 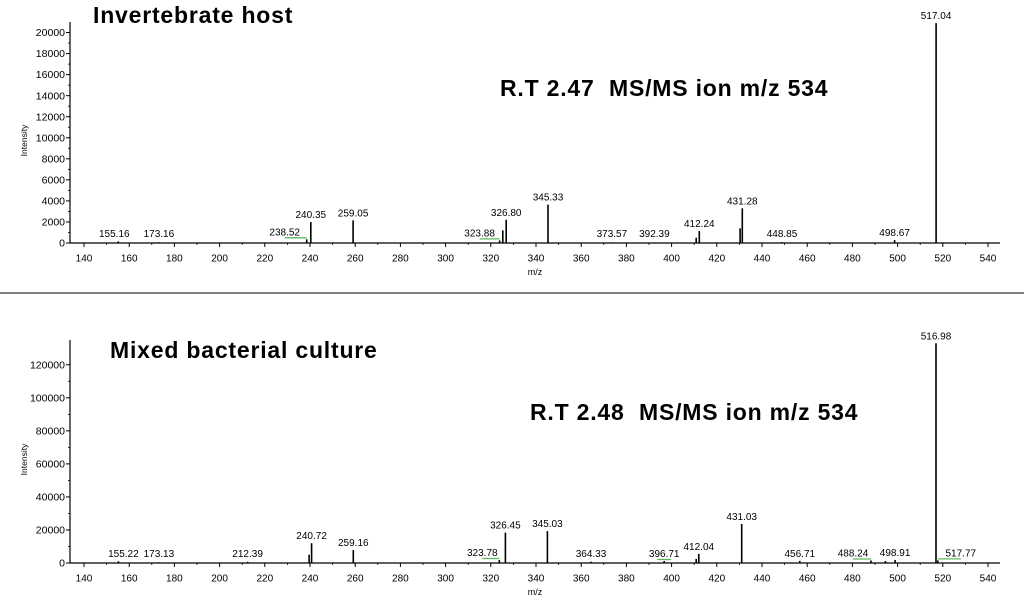 What do you see at coordinates (123, 554) in the screenshot?
I see `peak-label: 155.22` at bounding box center [123, 554].